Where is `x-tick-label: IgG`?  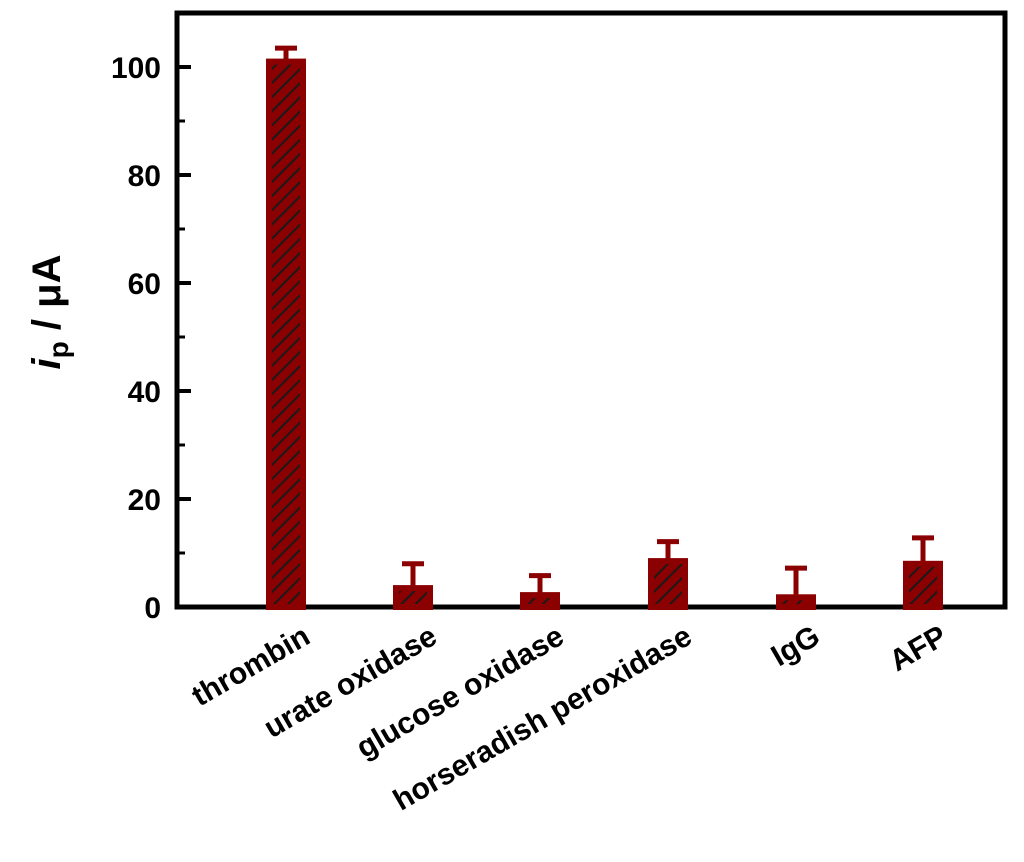
x-tick-label: IgG is located at coordinates (796, 646).